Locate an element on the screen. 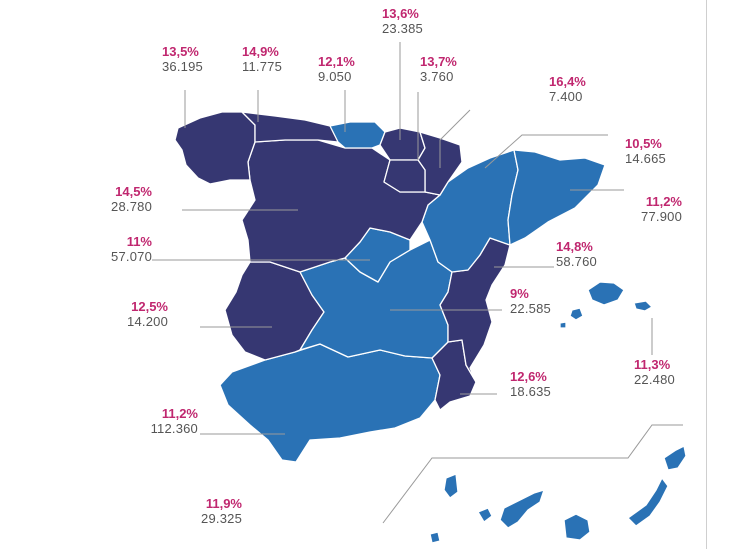 The height and width of the screenshot is (549, 730). value-galicia: 36.195 is located at coordinates (182, 66).